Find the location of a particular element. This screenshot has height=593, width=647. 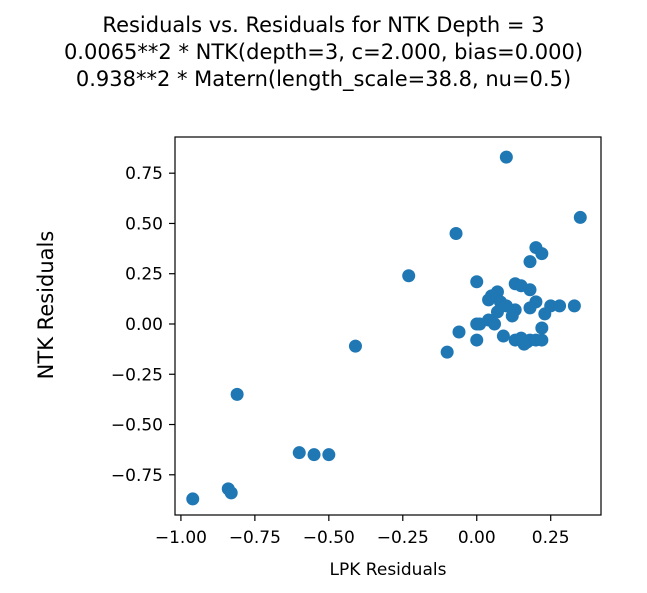

y-tick-label: 0.25 is located at coordinates (144, 275).